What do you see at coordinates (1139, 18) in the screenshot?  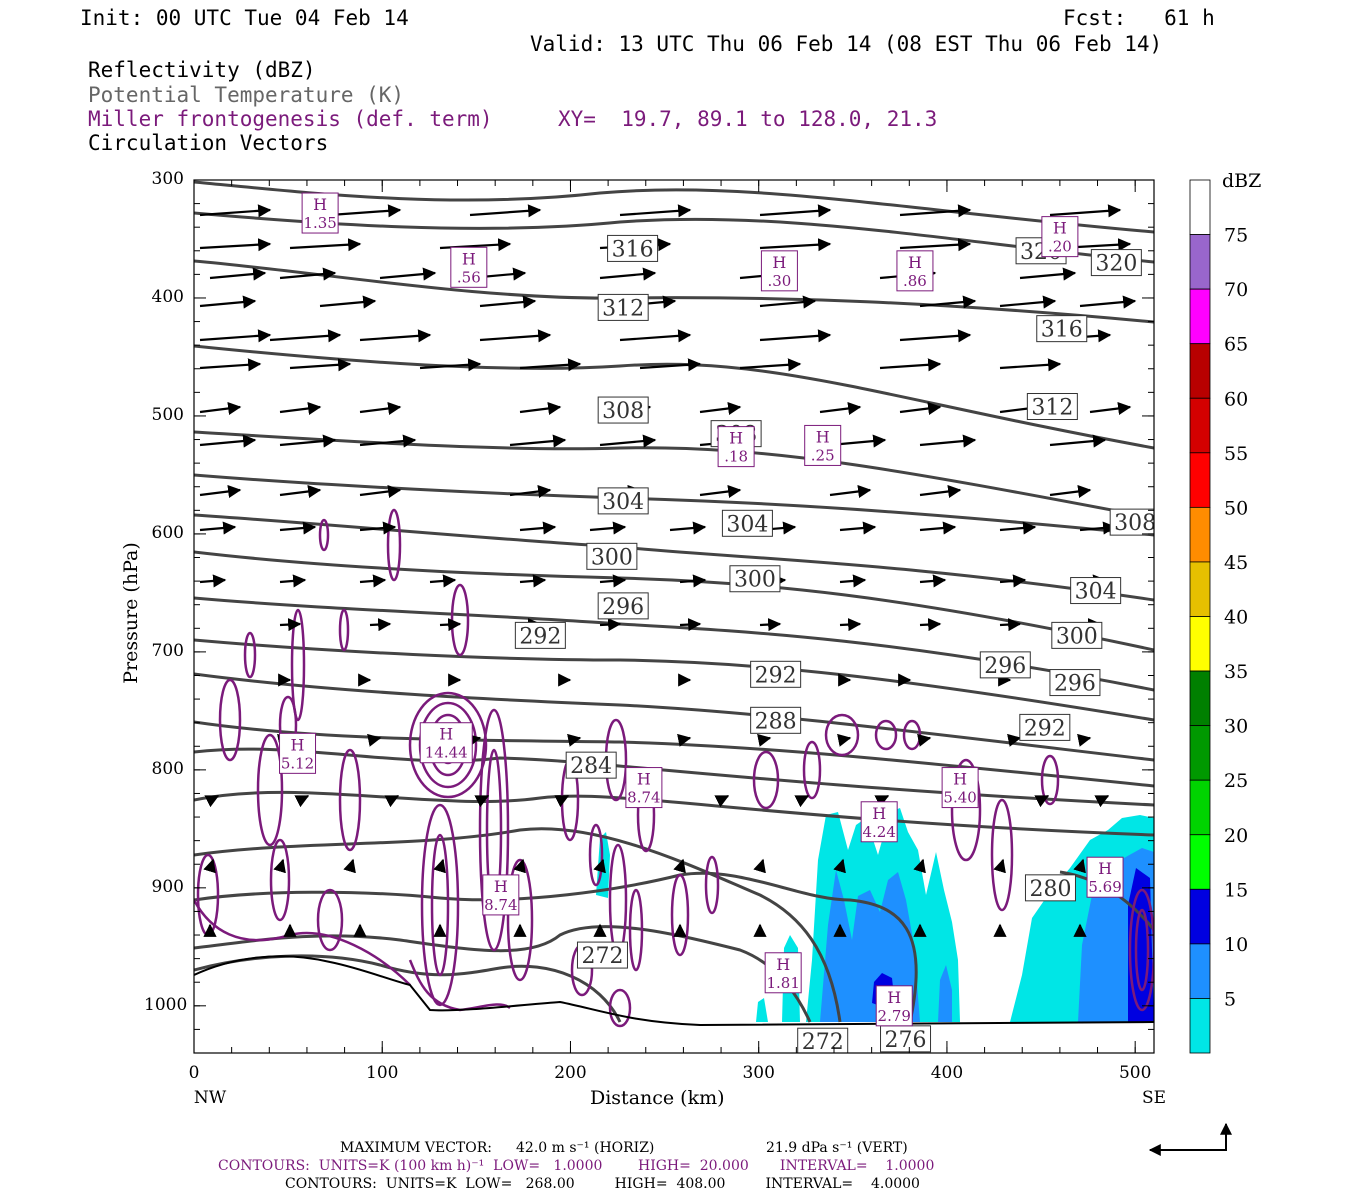 I see `forecast-hour: Fcst: 61 h` at bounding box center [1139, 18].